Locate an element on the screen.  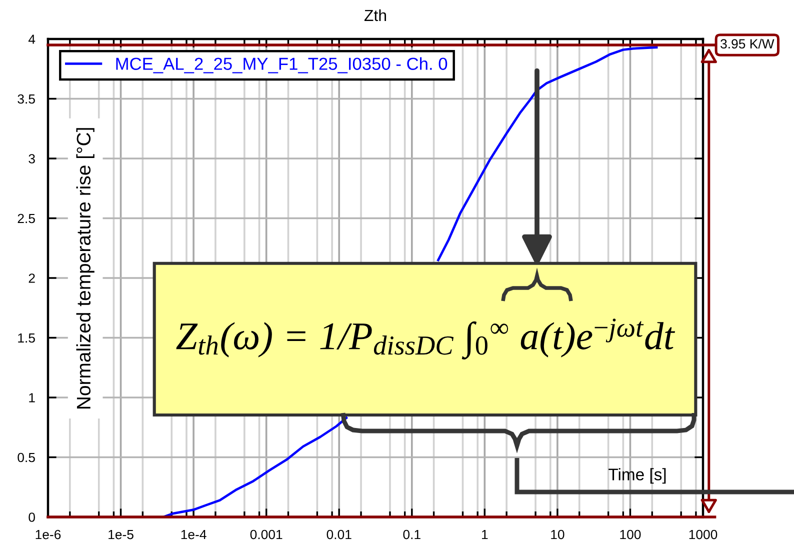
chart-title: Zth is located at coordinates (375, 15).